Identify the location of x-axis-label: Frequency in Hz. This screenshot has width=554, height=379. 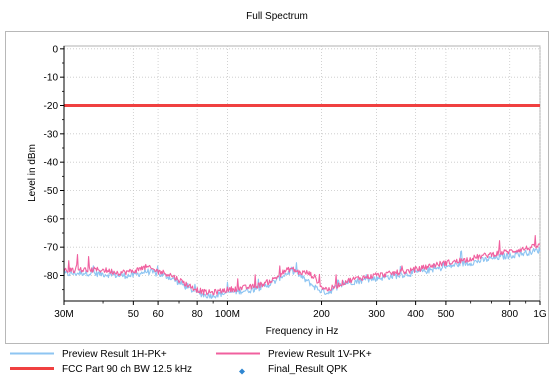
(302, 331).